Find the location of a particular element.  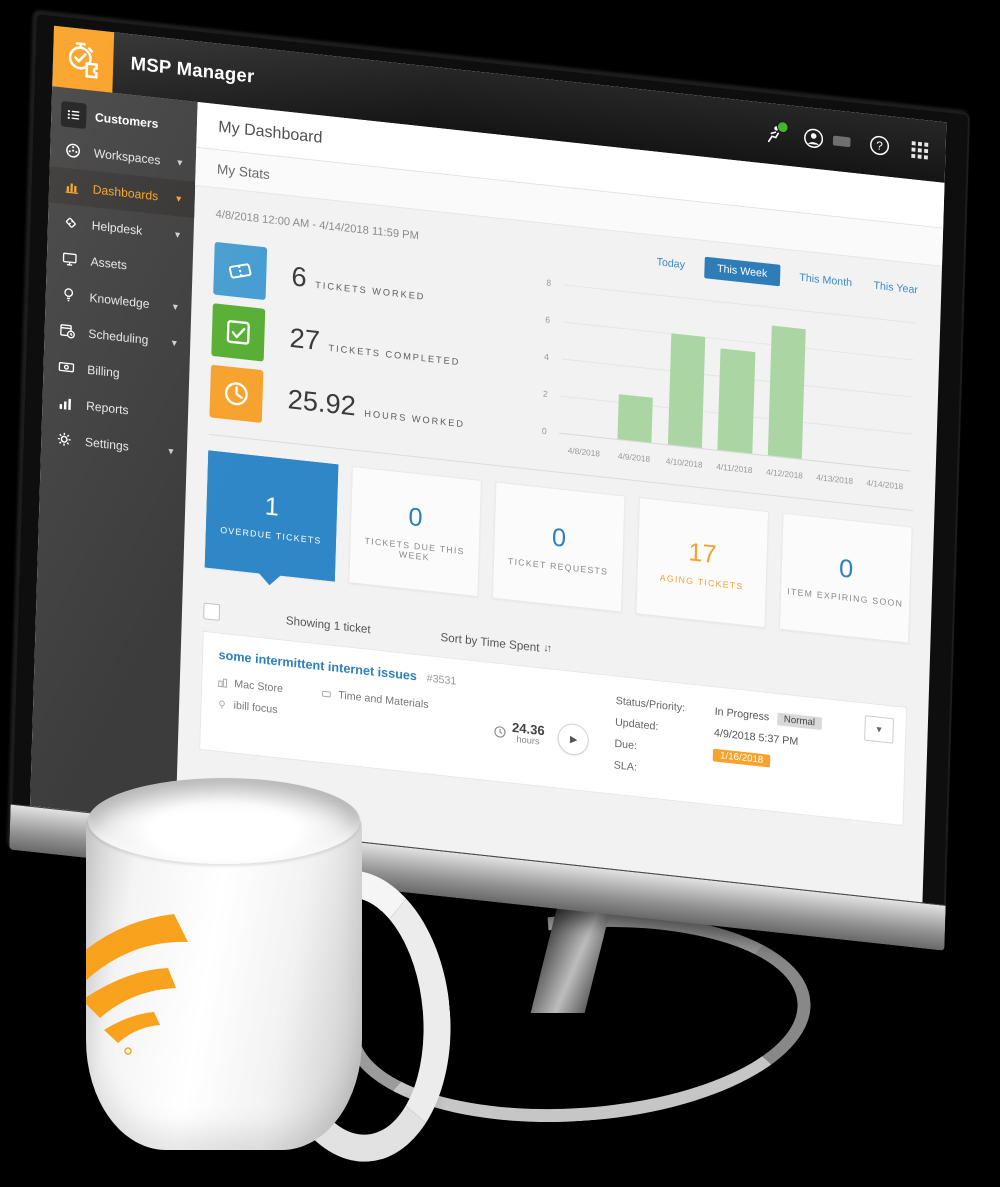

solarwinds-logo is located at coordinates (137, 984).